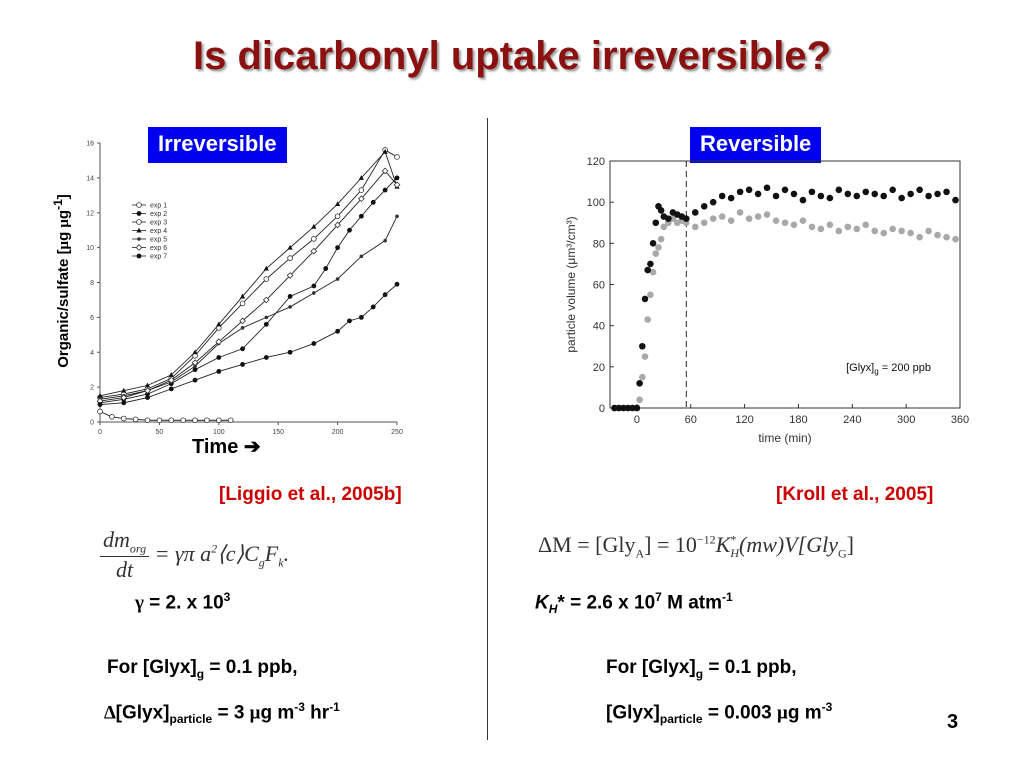 The image size is (1024, 768). What do you see at coordinates (596, 203) in the screenshot?
I see `y-tick-label: 100` at bounding box center [596, 203].